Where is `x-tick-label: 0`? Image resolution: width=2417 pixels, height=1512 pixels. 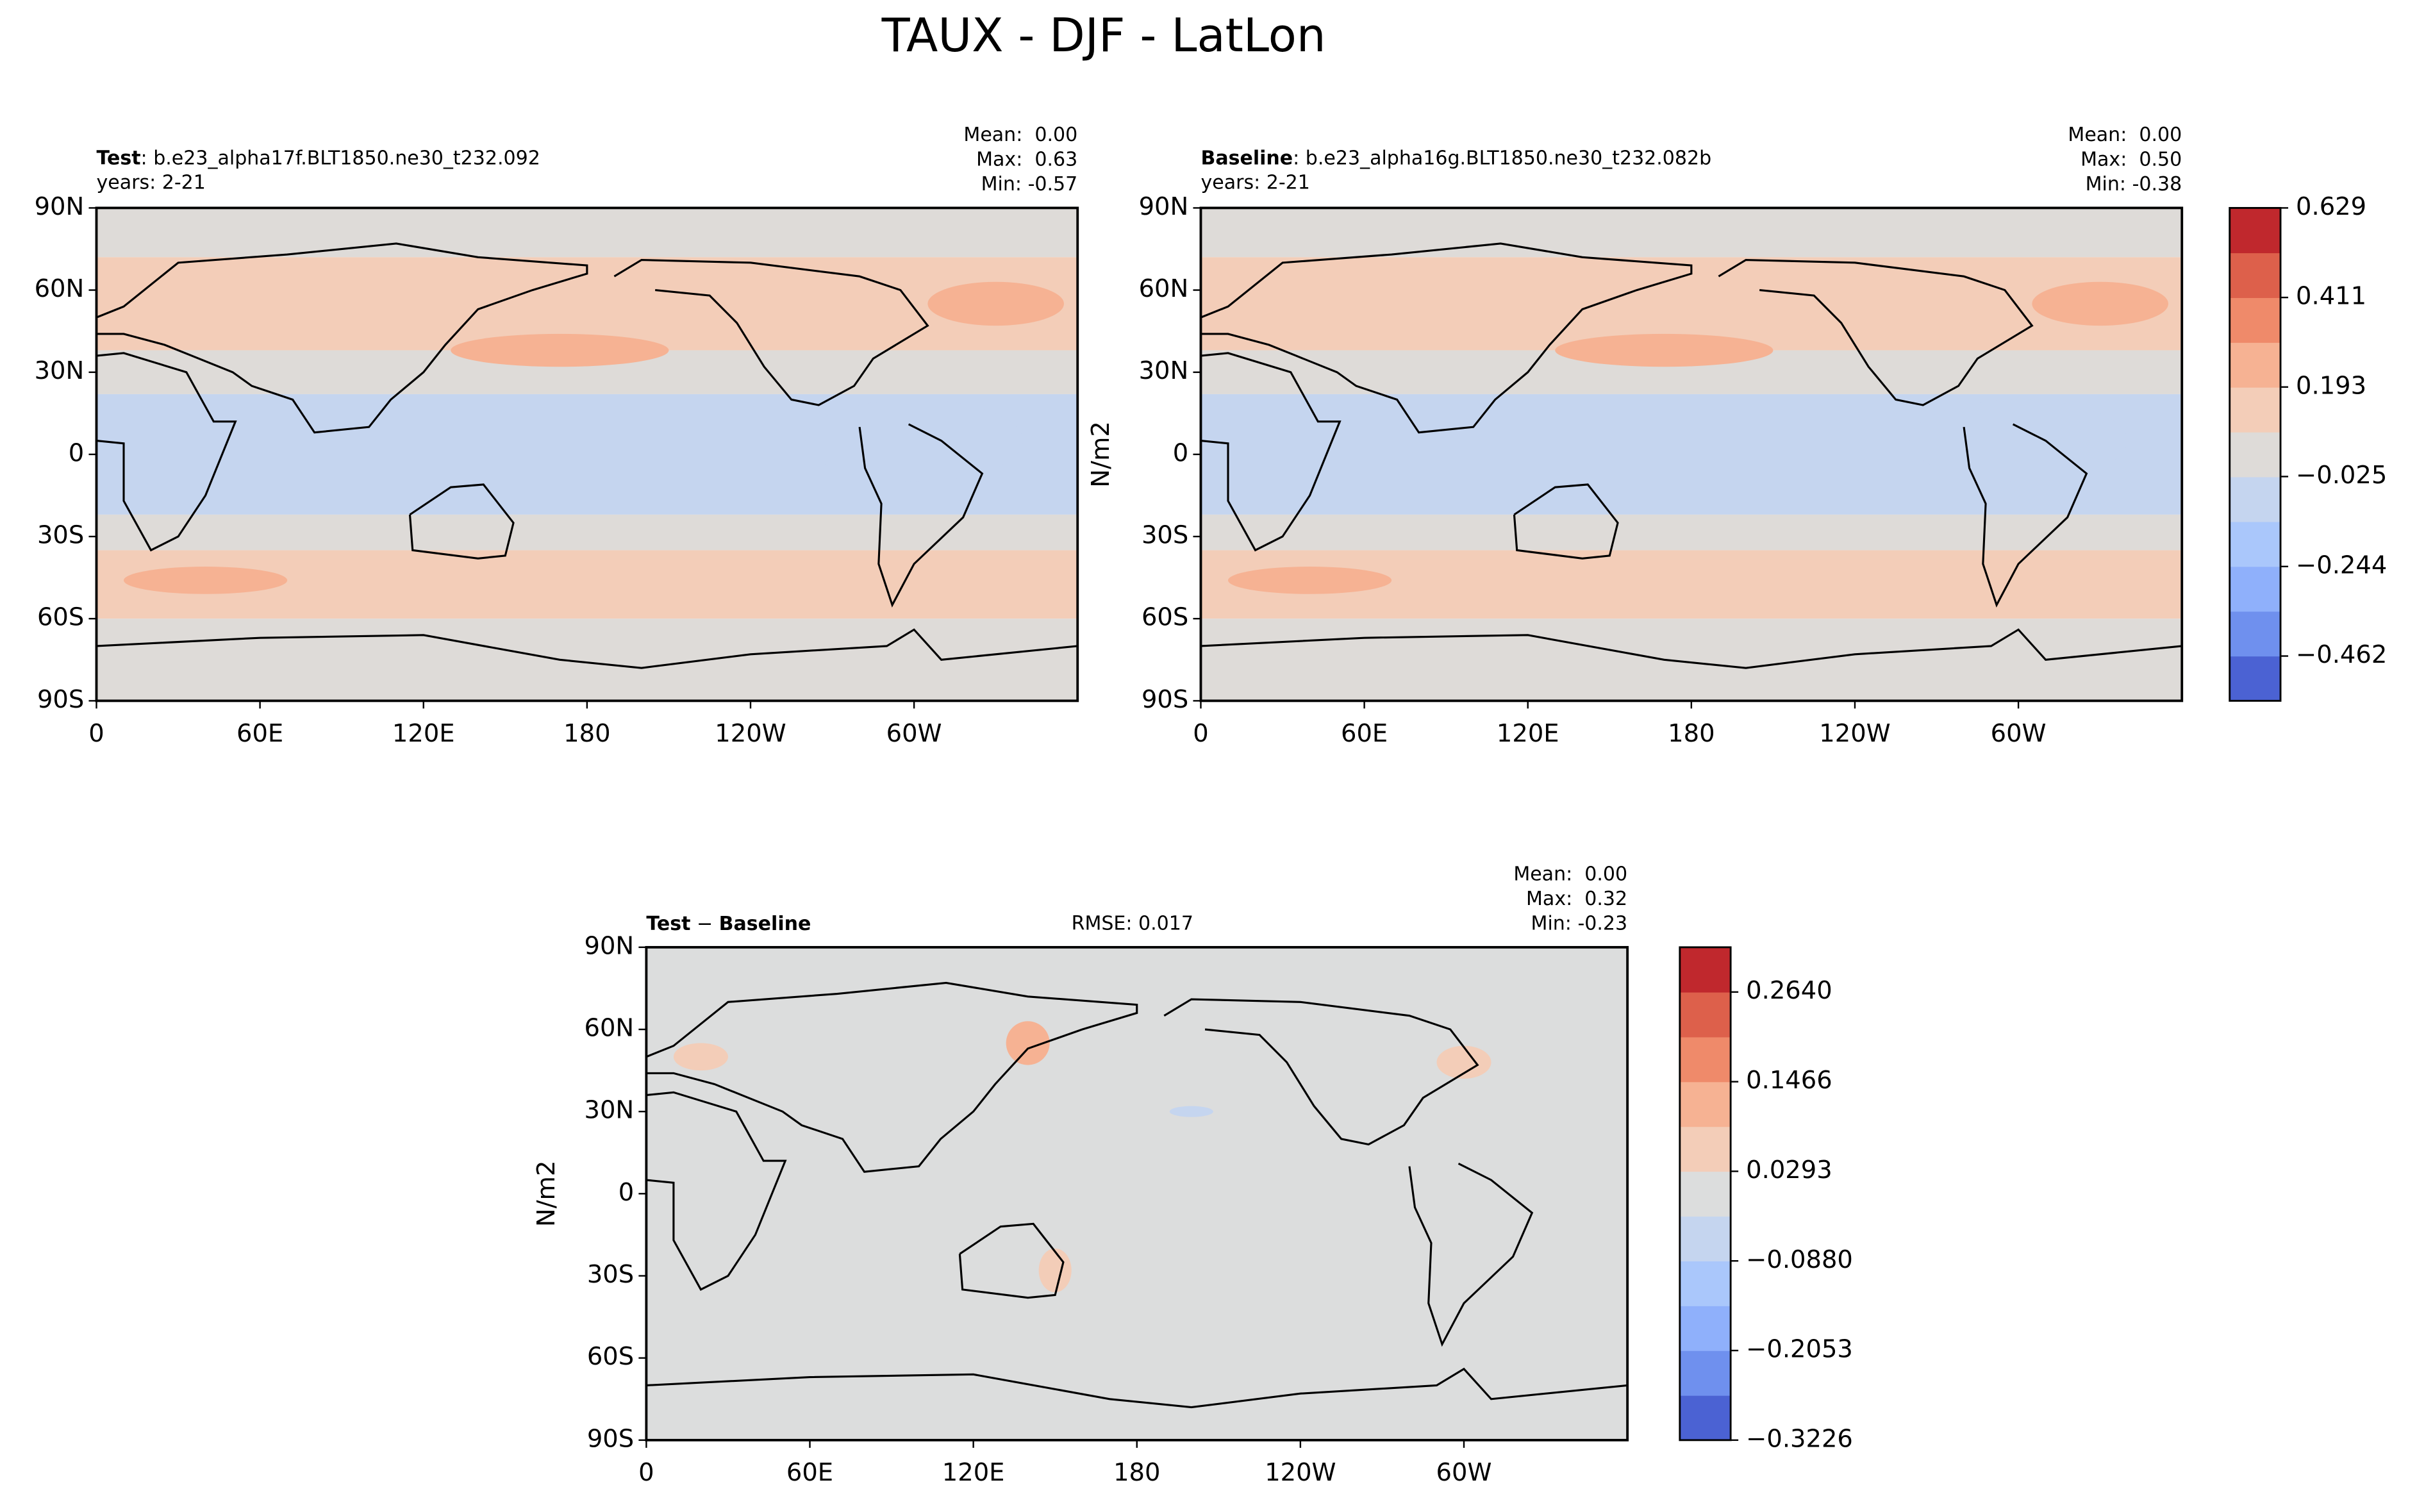
x-tick-label: 0 is located at coordinates (646, 1472).